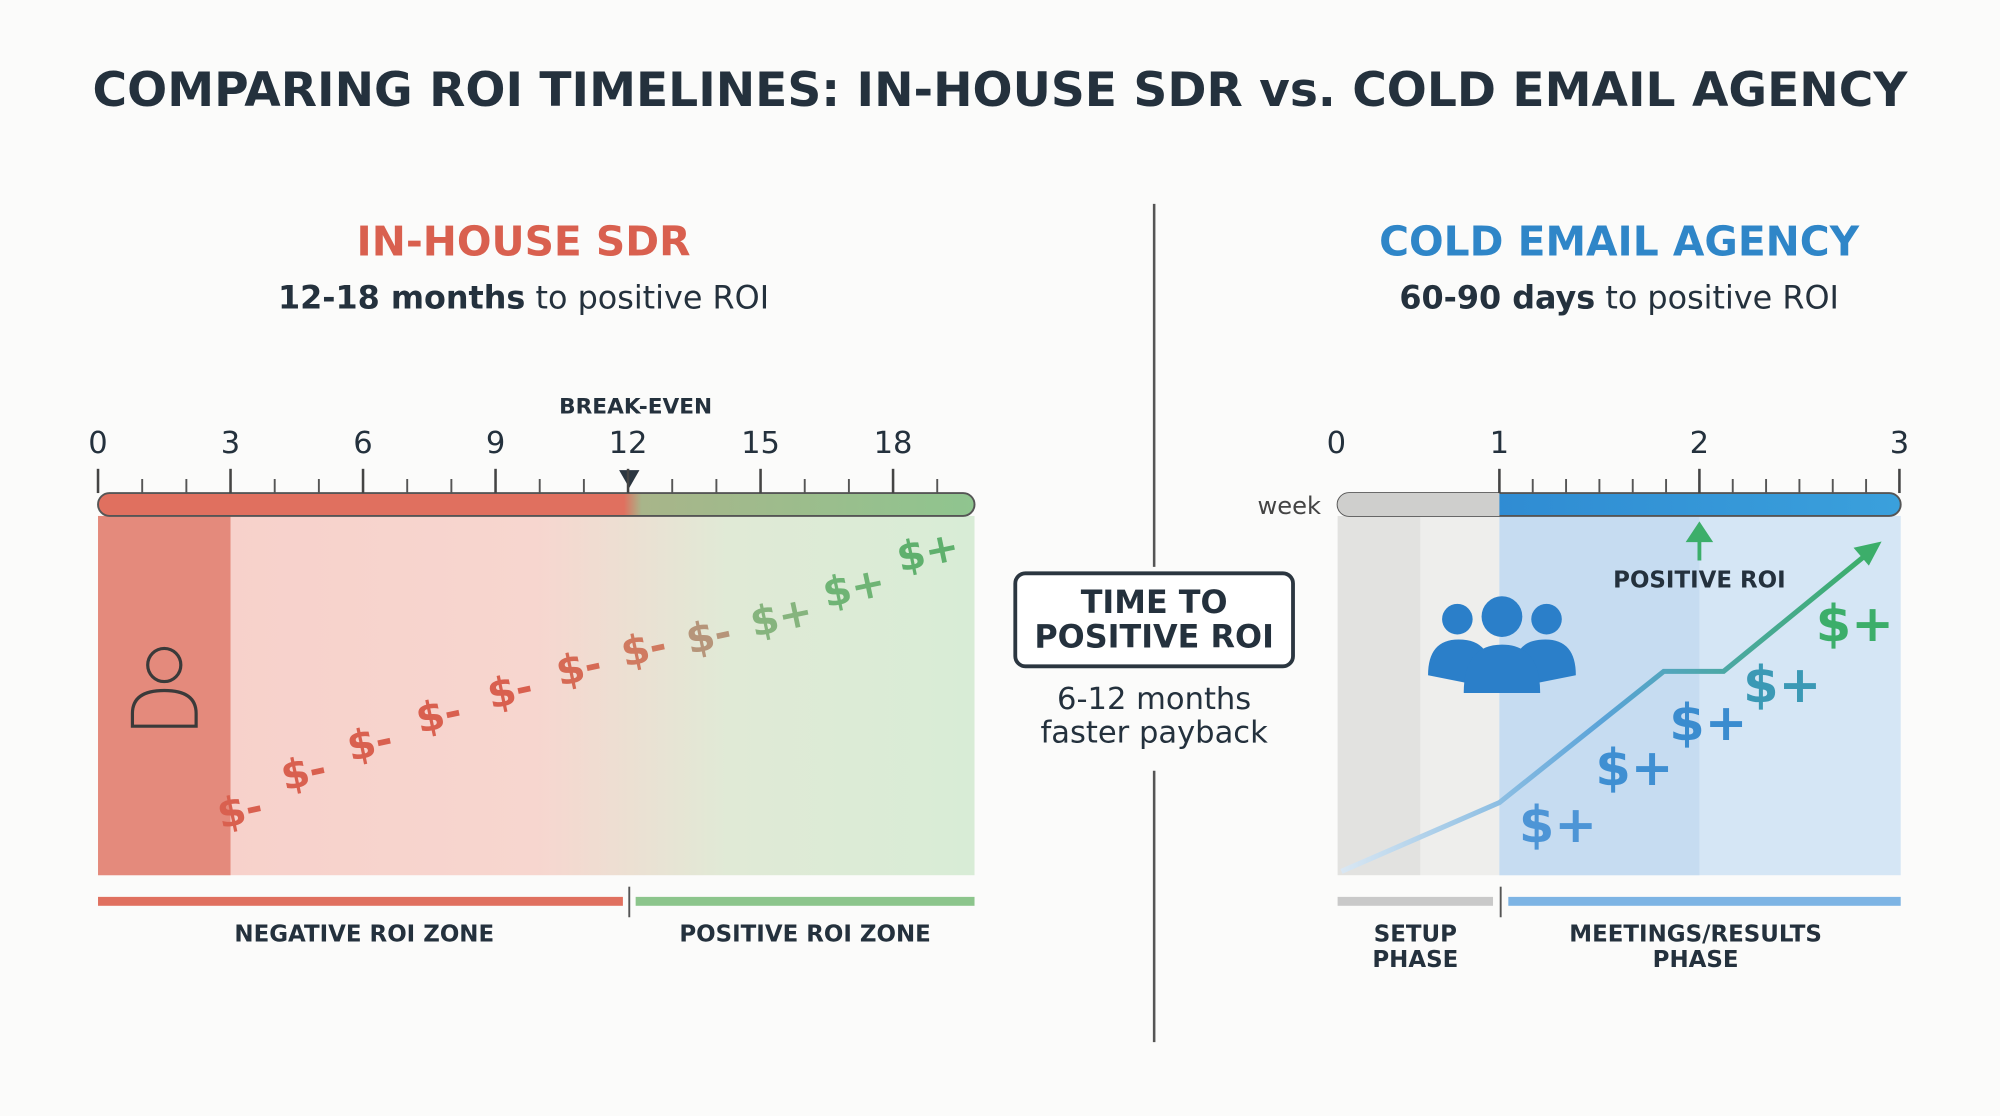 Image resolution: width=2000 pixels, height=1116 pixels. Describe the element at coordinates (1699, 541) in the screenshot. I see `positive-arrow` at that location.